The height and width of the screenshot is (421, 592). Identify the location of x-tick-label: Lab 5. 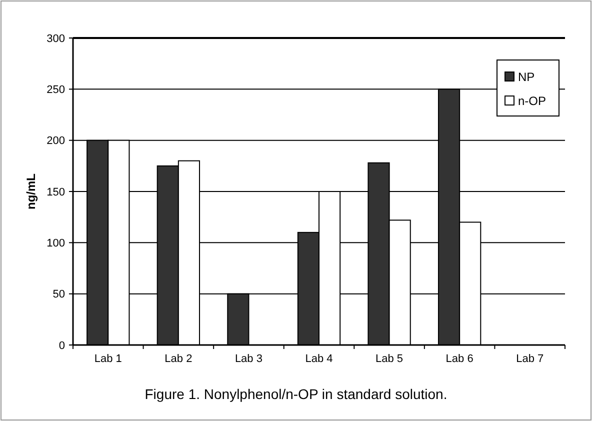
(390, 359).